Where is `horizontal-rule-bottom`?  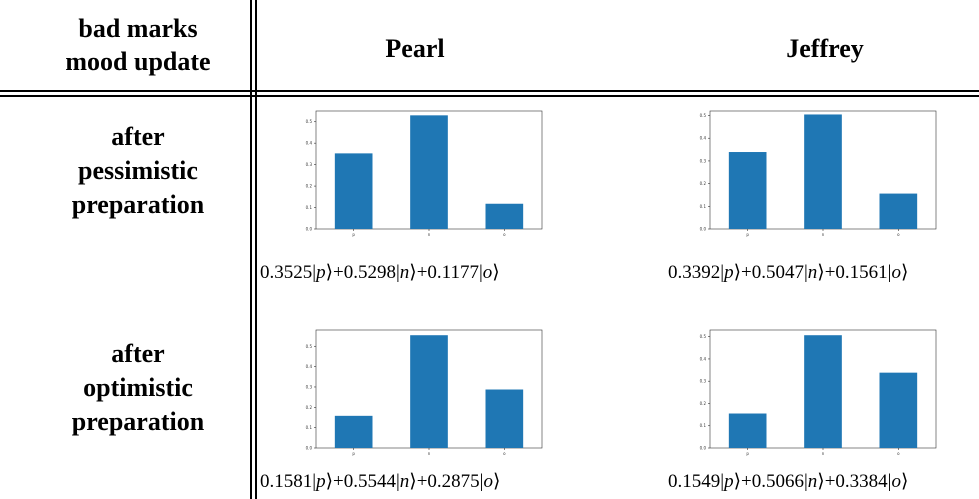
horizontal-rule-bottom is located at coordinates (489, 96).